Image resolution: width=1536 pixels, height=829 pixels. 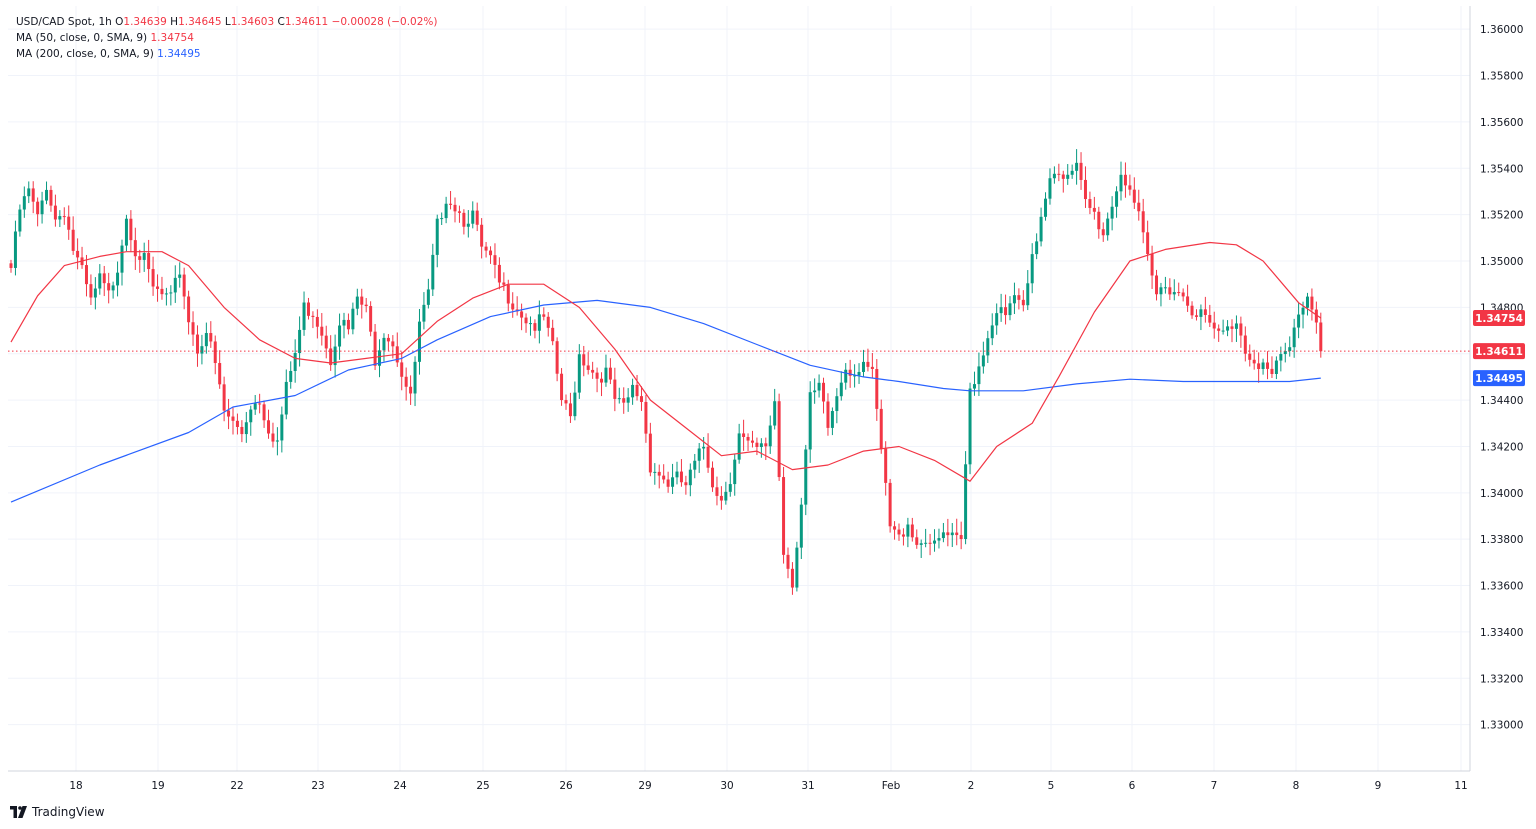 I want to click on price-tick-label: 1.35200, so click(x=1501, y=216).